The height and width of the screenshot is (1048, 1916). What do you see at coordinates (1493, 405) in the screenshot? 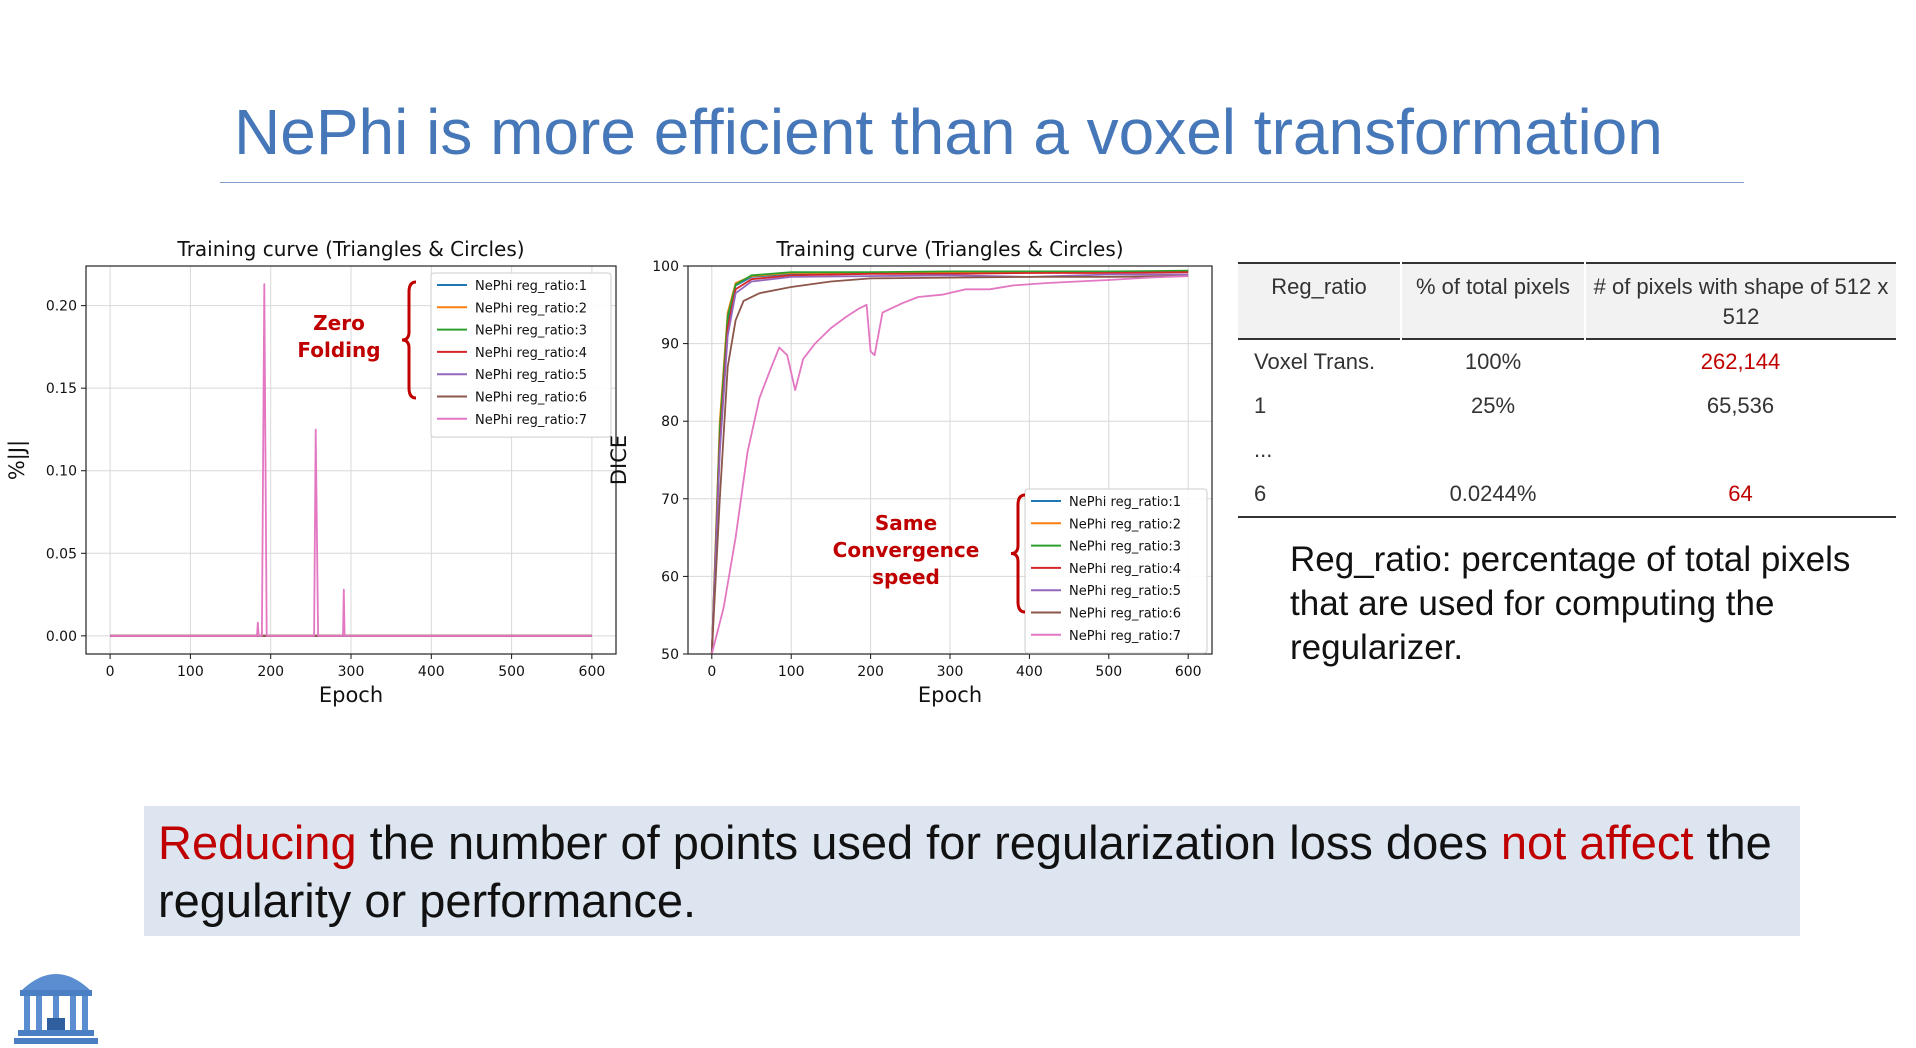
I see `table-cell-percent: 25%` at bounding box center [1493, 405].